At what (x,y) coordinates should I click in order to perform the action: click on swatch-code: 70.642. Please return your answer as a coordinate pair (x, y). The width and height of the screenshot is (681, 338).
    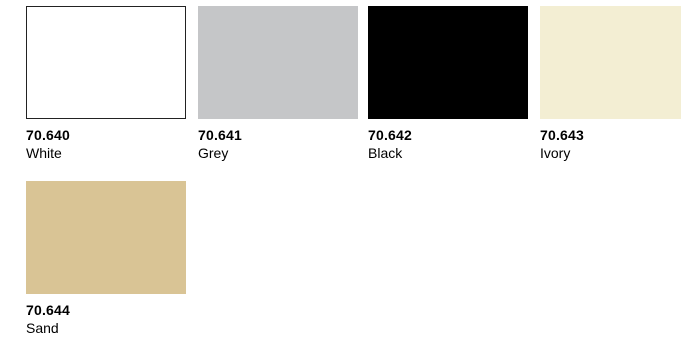
    Looking at the image, I should click on (448, 135).